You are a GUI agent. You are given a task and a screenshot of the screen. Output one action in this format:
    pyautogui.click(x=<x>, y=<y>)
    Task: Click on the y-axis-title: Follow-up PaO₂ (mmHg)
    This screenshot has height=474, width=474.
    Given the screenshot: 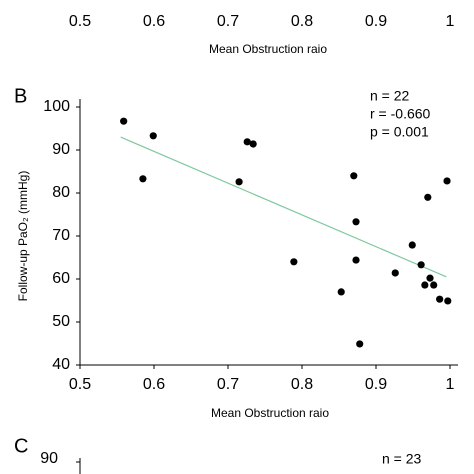 What is the action you would take?
    pyautogui.click(x=23, y=236)
    